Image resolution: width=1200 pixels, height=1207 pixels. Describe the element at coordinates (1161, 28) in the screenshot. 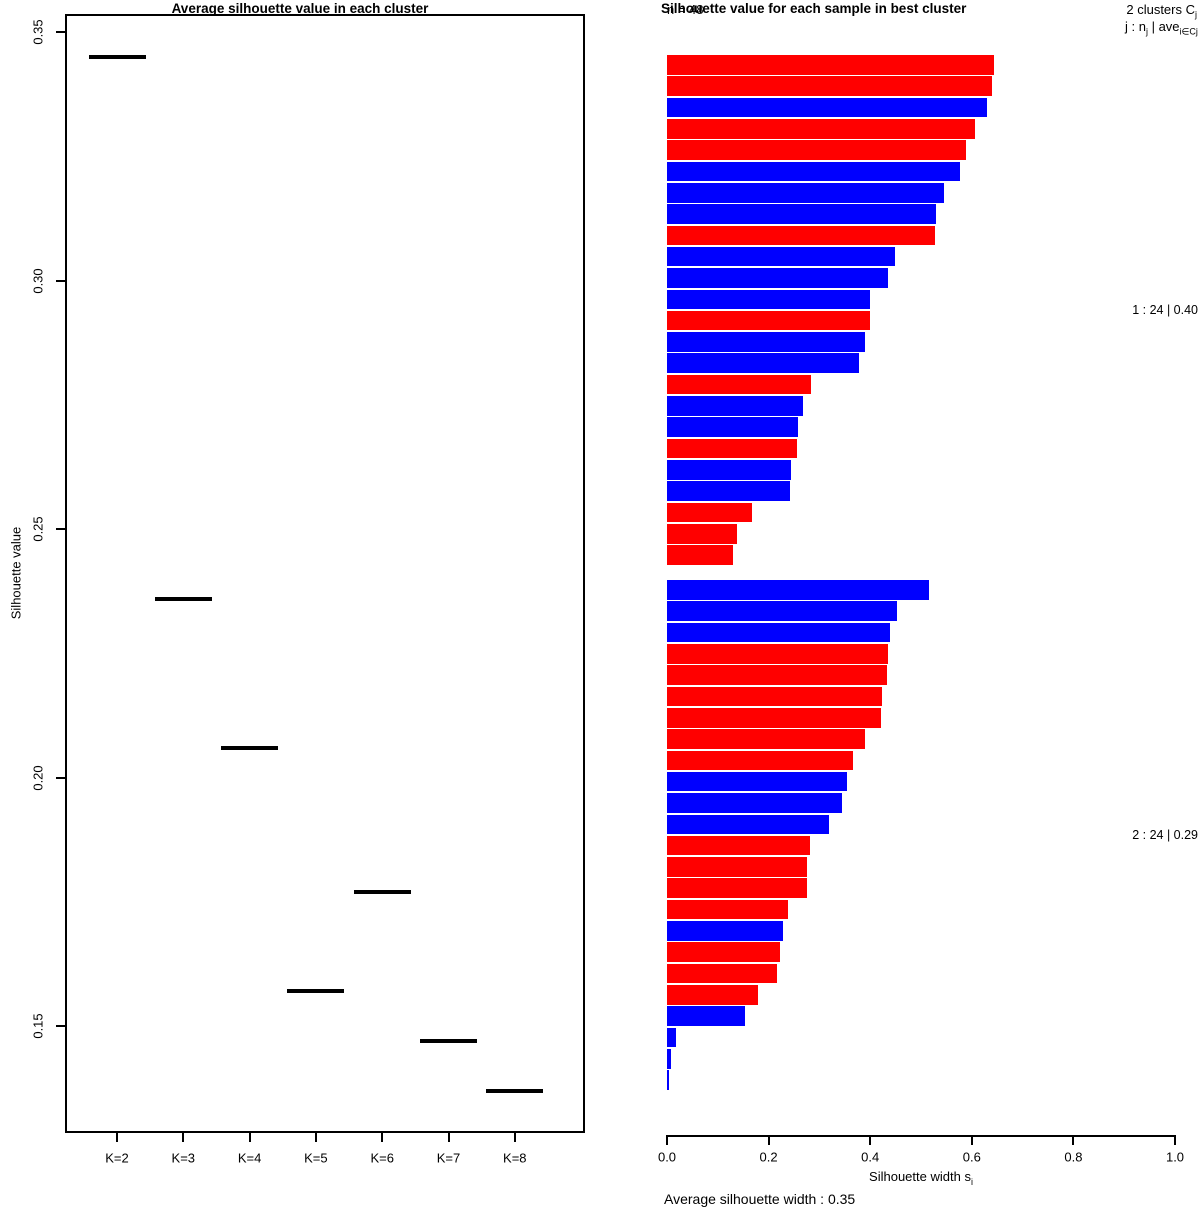

I see `cluster-legend-line2: j : nj | avei∈Cj si` at that location.